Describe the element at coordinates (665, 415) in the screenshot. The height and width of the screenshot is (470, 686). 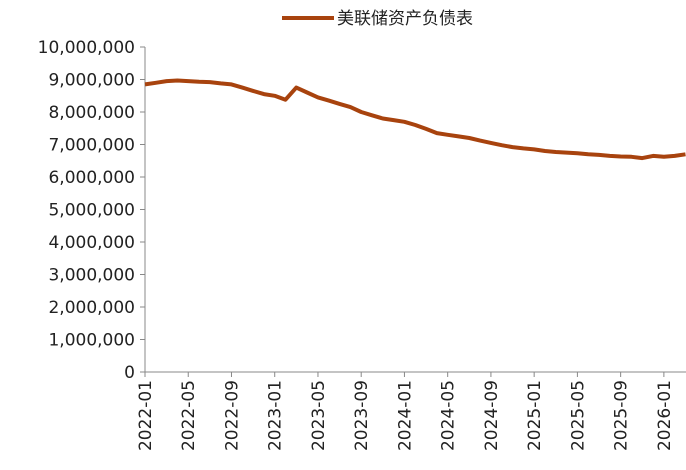
I see `x-tick-label: 2026-01` at that location.